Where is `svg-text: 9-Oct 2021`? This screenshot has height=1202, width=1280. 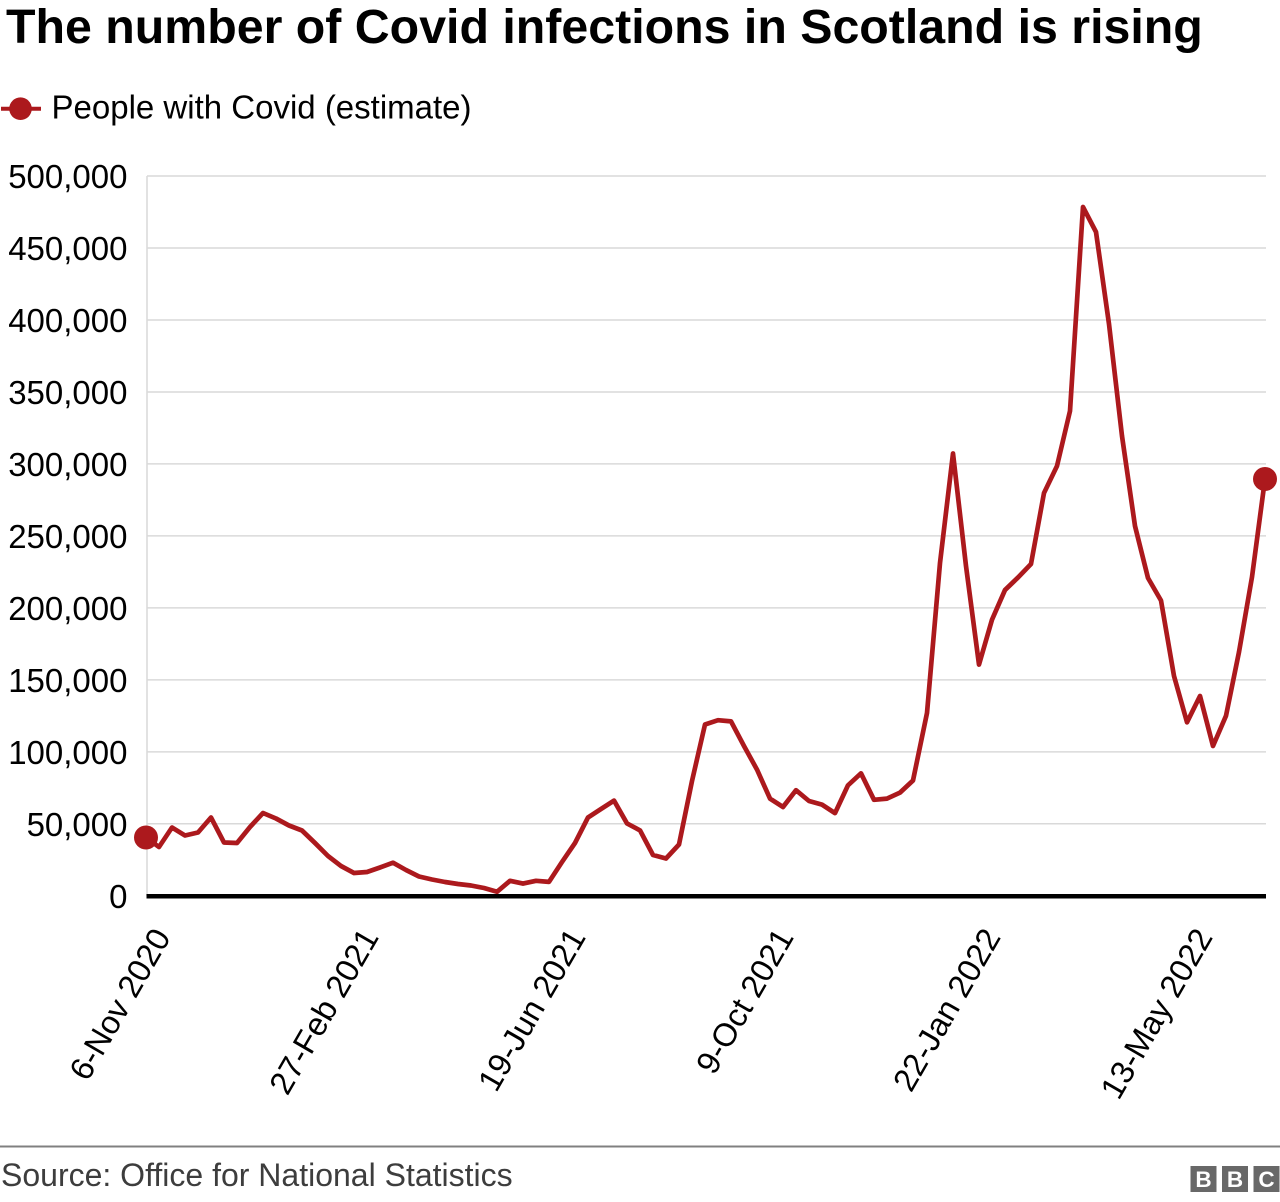 svg-text: 9-Oct 2021 is located at coordinates (745, 1001).